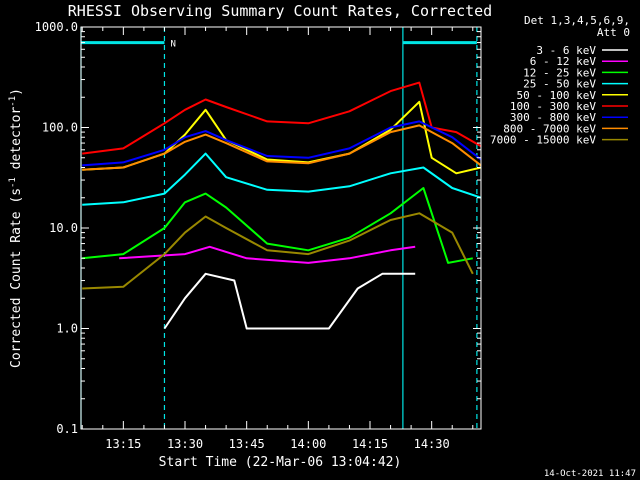 This screenshot has height=480, width=640. What do you see at coordinates (566, 50) in the screenshot?
I see `legend-label: 3 - 6 keV` at bounding box center [566, 50].